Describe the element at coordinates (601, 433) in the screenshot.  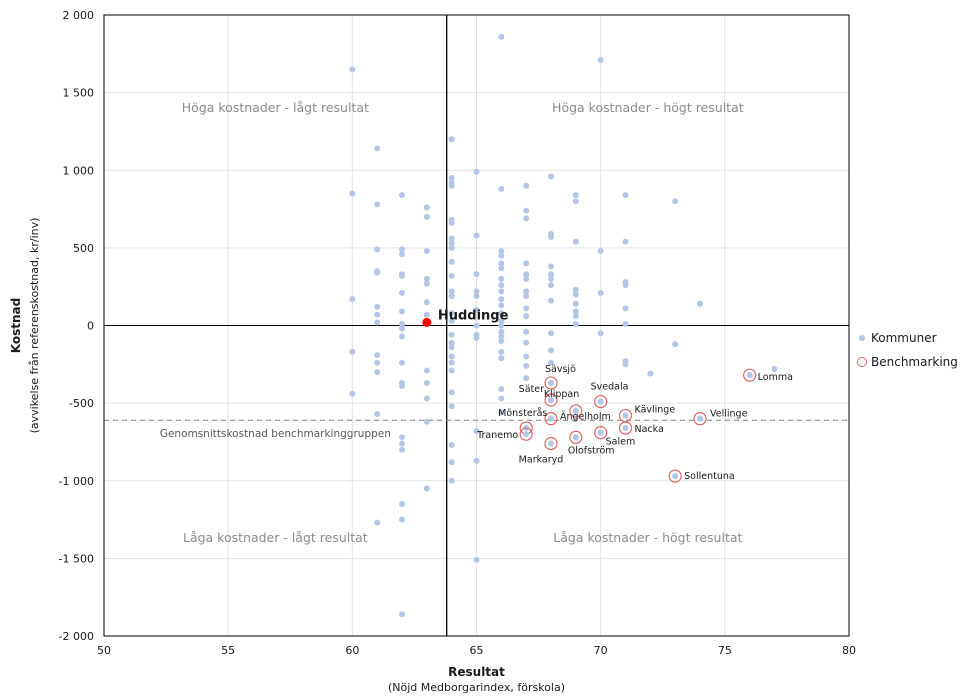
I see `ring-benchmark-salem` at that location.